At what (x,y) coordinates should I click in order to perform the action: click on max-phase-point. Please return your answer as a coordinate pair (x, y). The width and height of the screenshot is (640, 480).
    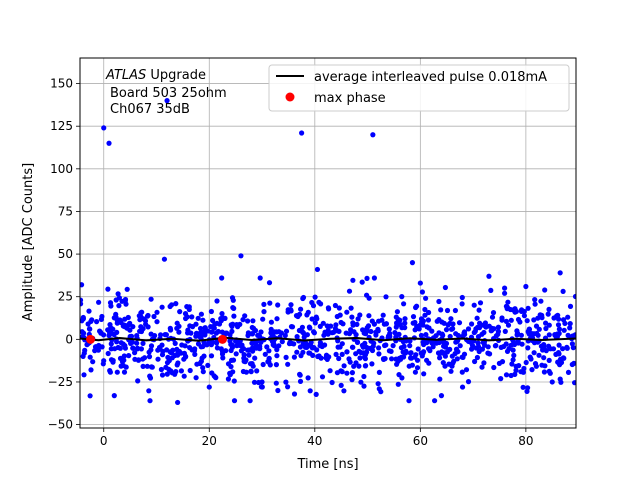
    Looking at the image, I should click on (222, 339).